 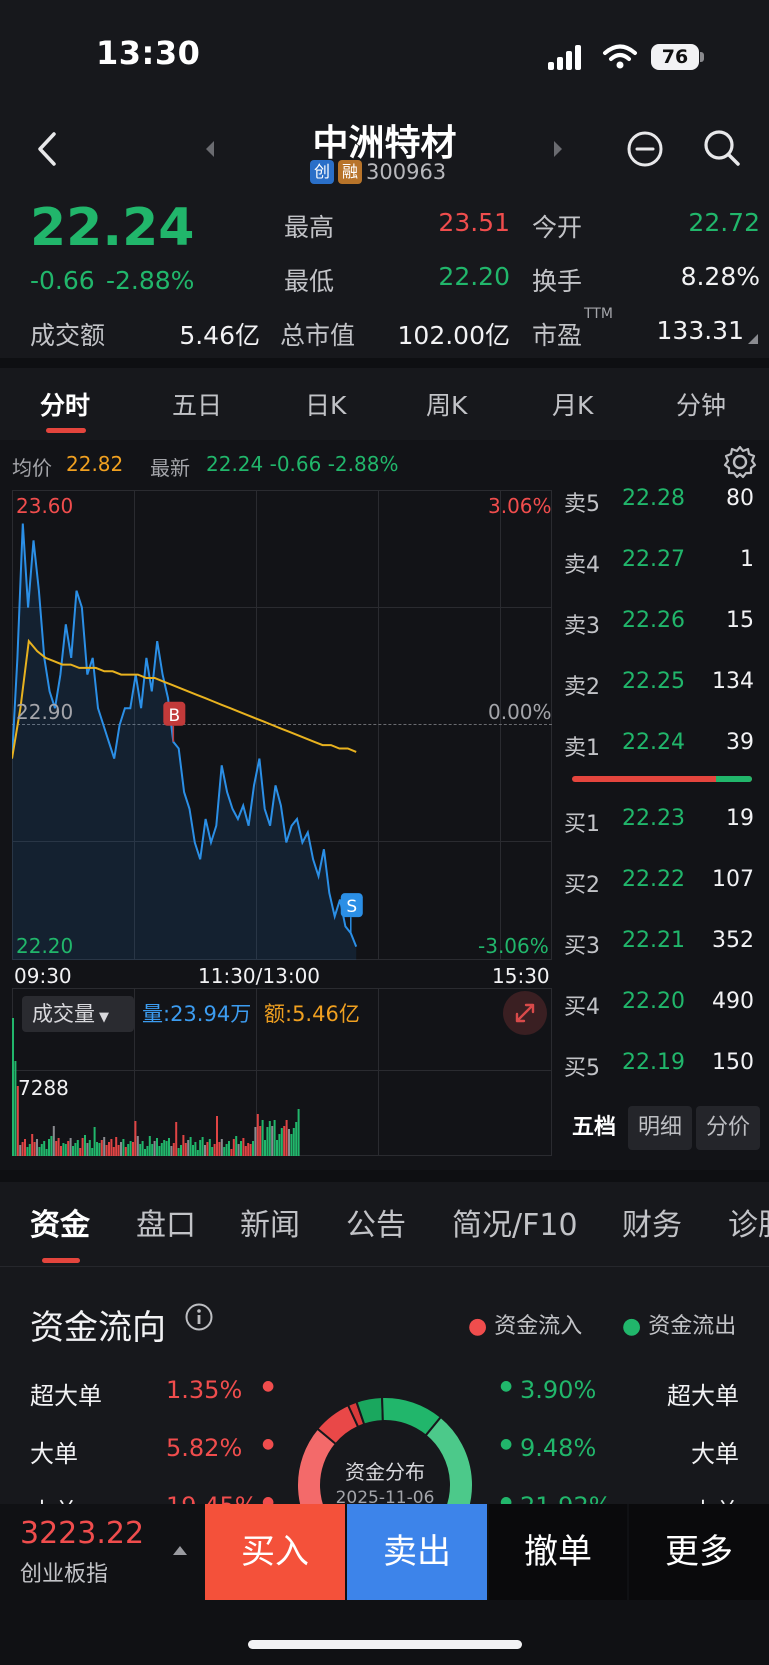 What do you see at coordinates (47, 149) in the screenshot?
I see `back-icon` at bounding box center [47, 149].